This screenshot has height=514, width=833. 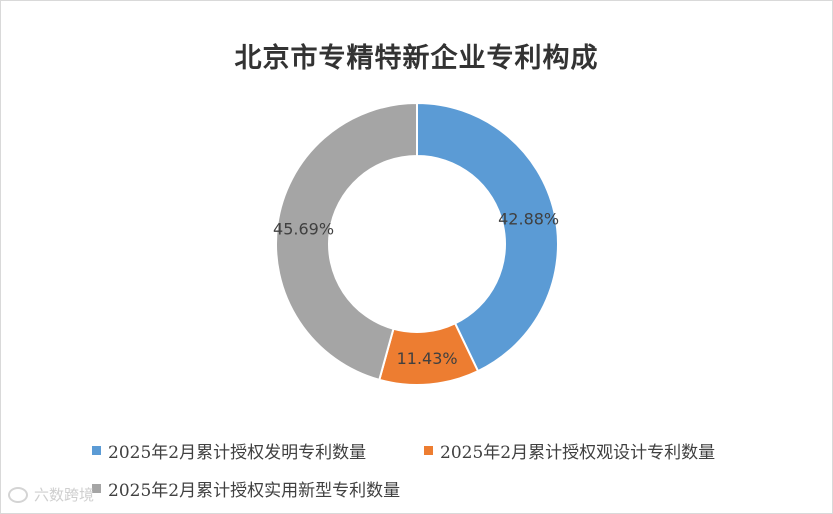 What do you see at coordinates (18, 494) in the screenshot?
I see `cube-logo-icon` at bounding box center [18, 494].